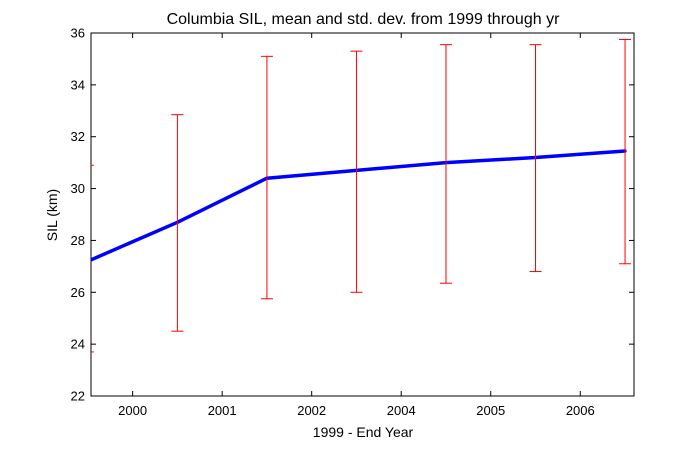 The image size is (700, 455). Describe the element at coordinates (222, 410) in the screenshot. I see `x-tick-label: 2001` at that location.